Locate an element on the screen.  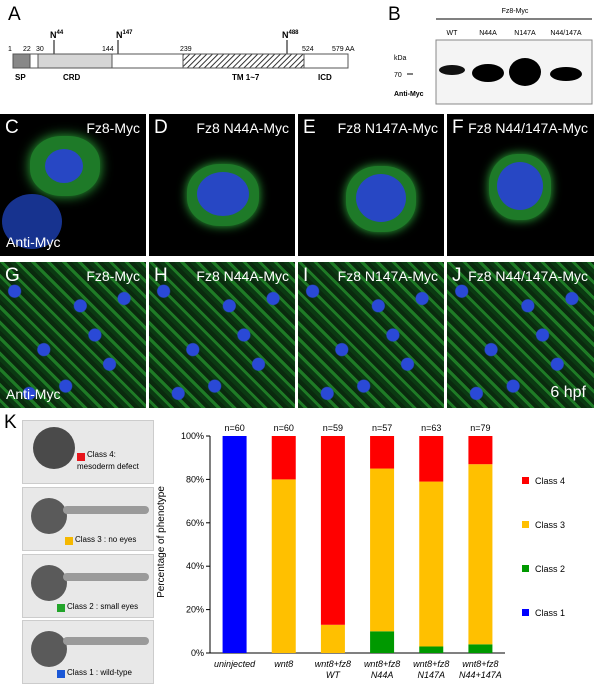
residue-1: 1 is located at coordinates (10, 49).